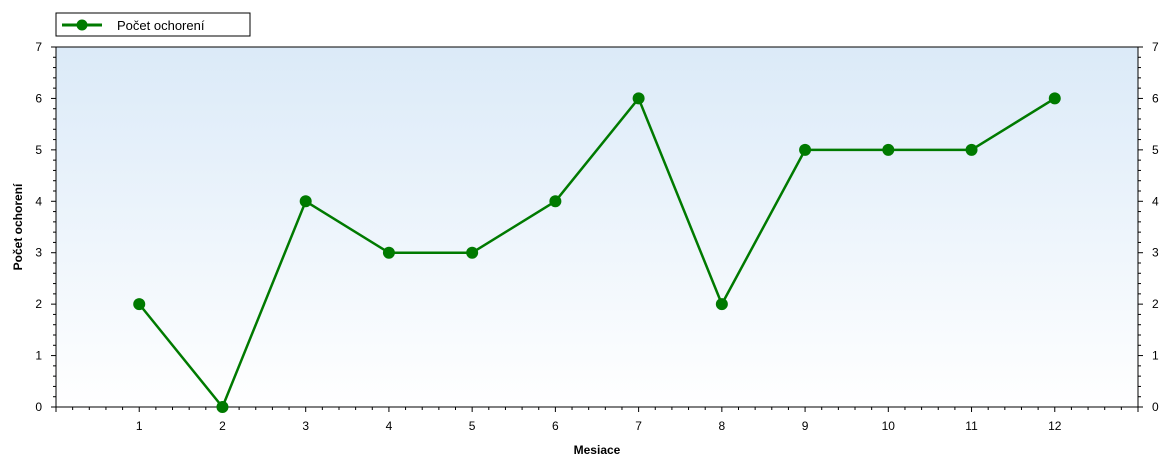 The image size is (1164, 457). What do you see at coordinates (805, 426) in the screenshot?
I see `x-tick-label: 9` at bounding box center [805, 426].